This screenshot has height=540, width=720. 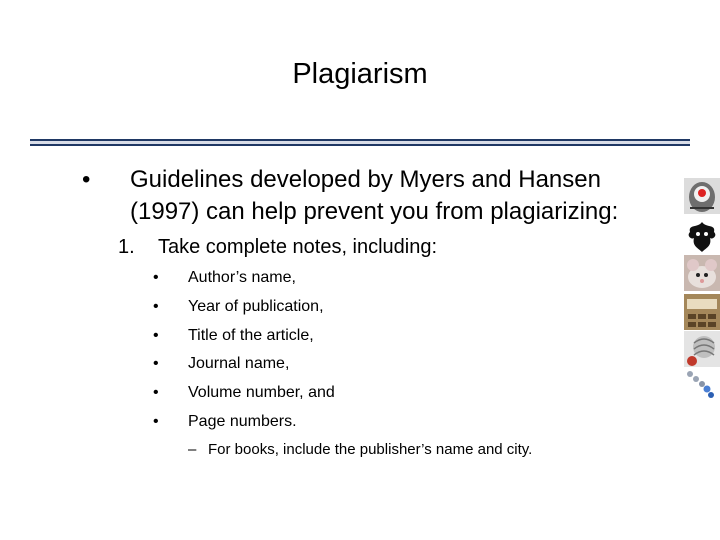 What do you see at coordinates (702, 236) in the screenshot?
I see `inkblot-icon` at bounding box center [702, 236].